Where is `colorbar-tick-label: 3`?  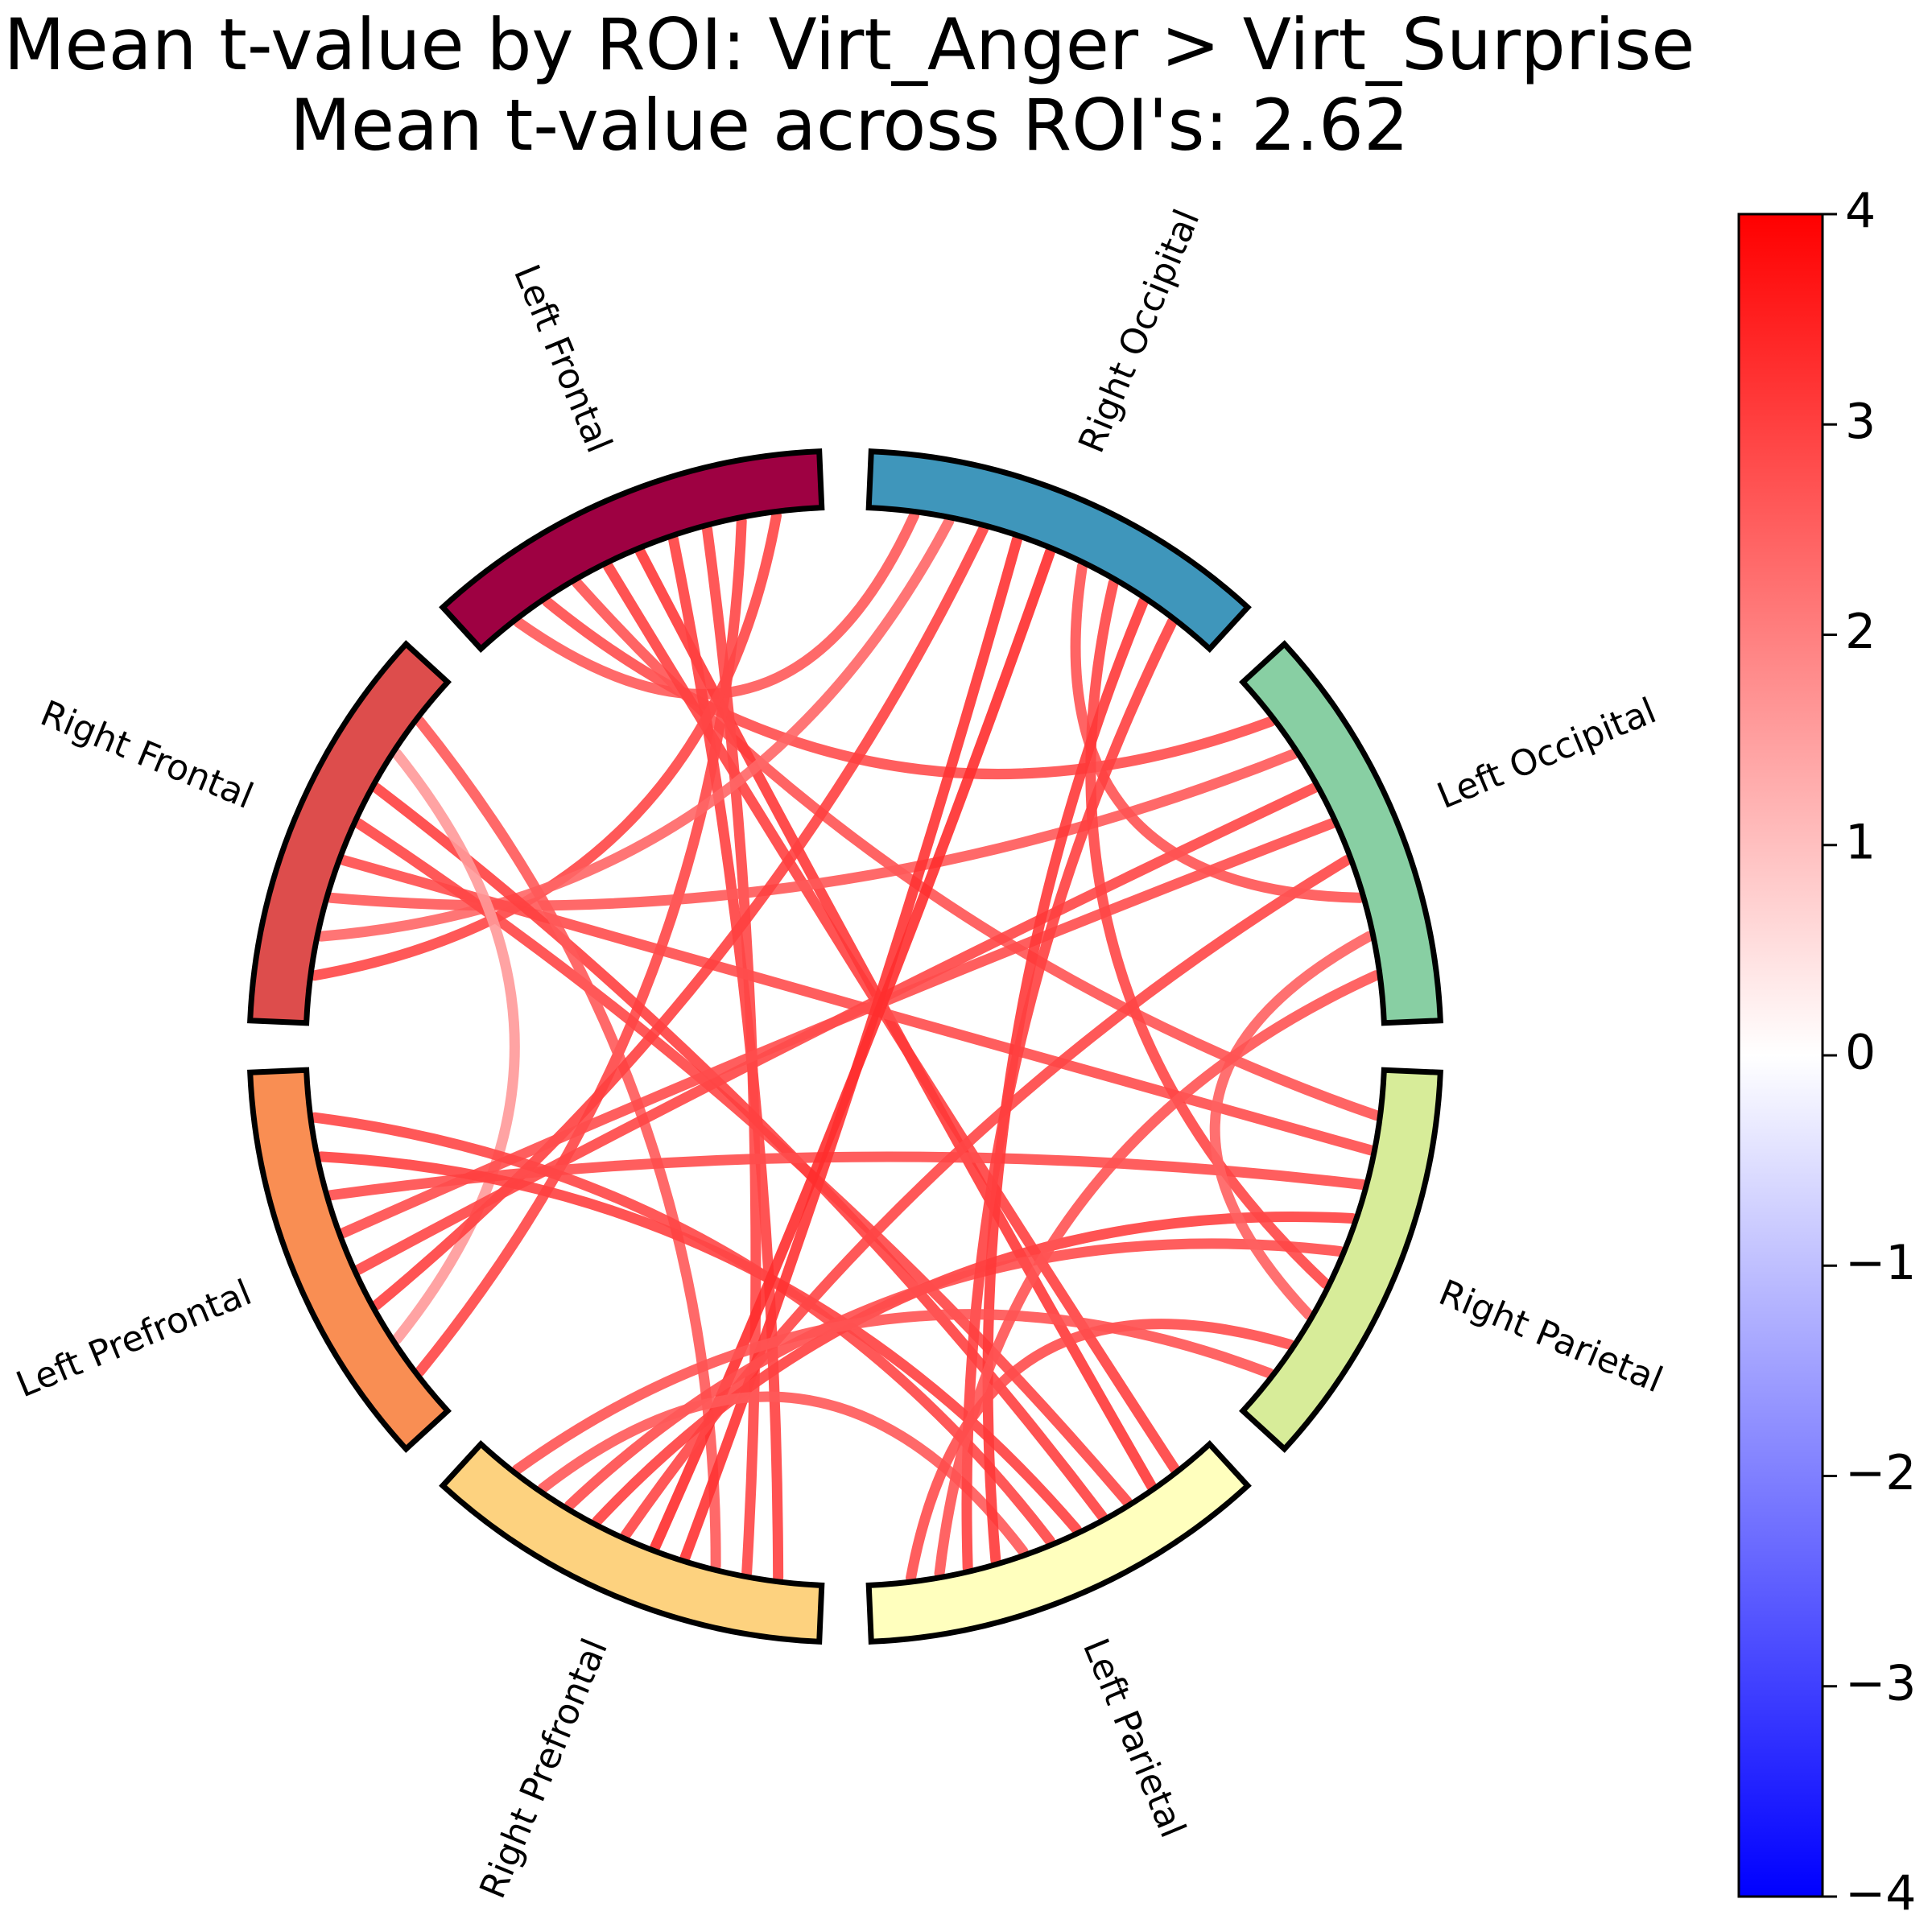 colorbar-tick-label: 3 is located at coordinates (1860, 422).